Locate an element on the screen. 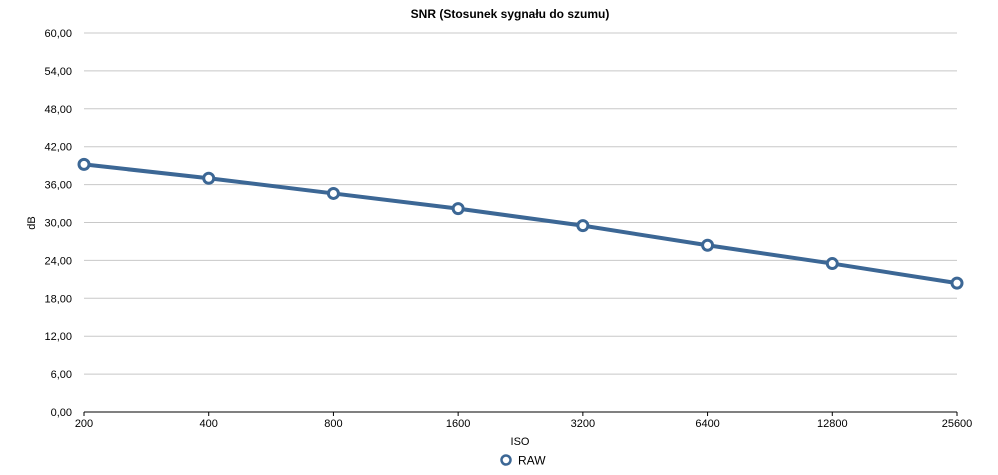 The height and width of the screenshot is (475, 998). x-axis-label: ISO is located at coordinates (520, 442).